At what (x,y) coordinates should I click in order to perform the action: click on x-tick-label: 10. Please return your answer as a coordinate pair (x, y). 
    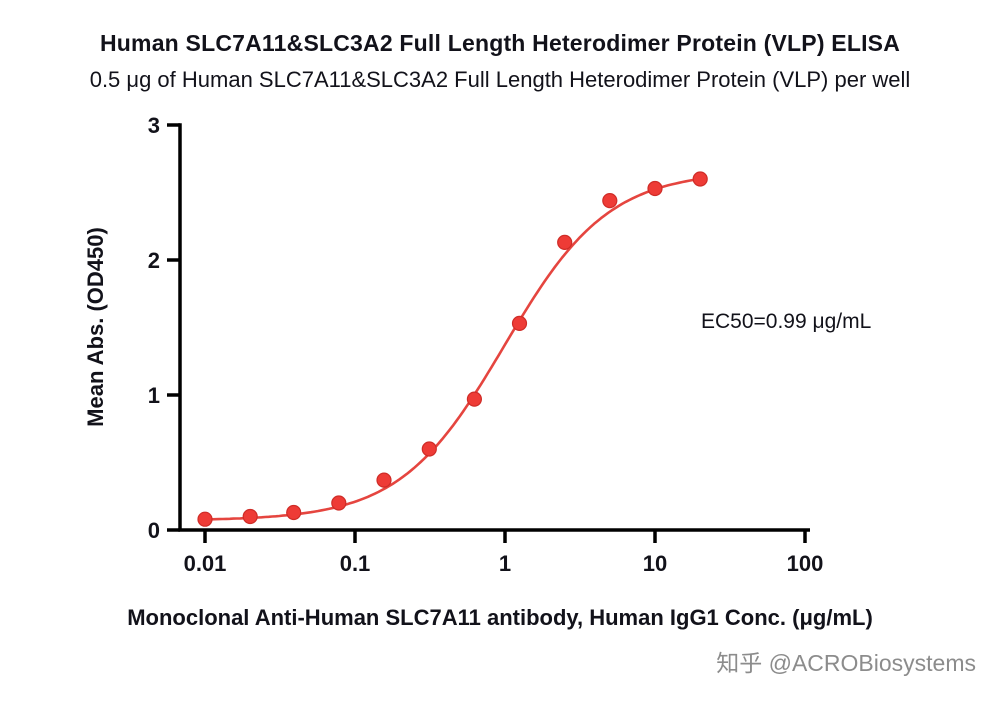
    Looking at the image, I should click on (655, 563).